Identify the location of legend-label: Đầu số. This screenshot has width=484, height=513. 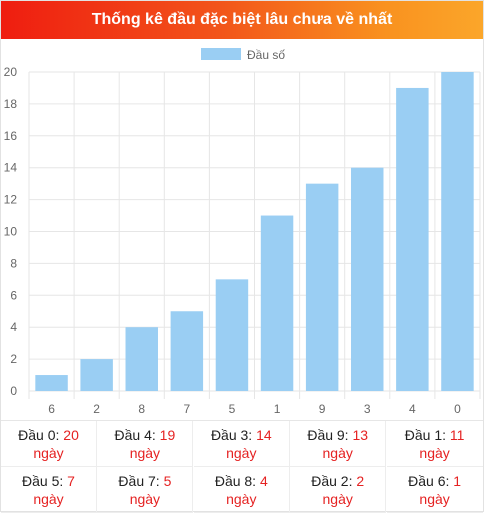
(266, 55).